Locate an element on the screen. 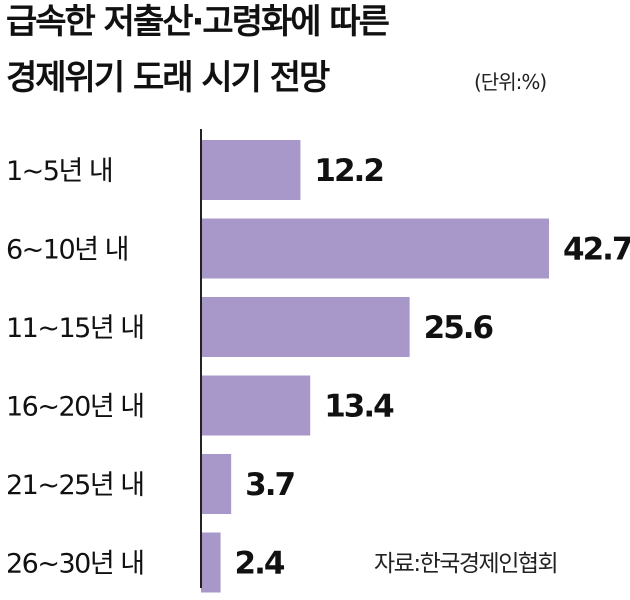 This screenshot has width=630, height=600. category-label-3: 11~15년 내 is located at coordinates (75, 328).